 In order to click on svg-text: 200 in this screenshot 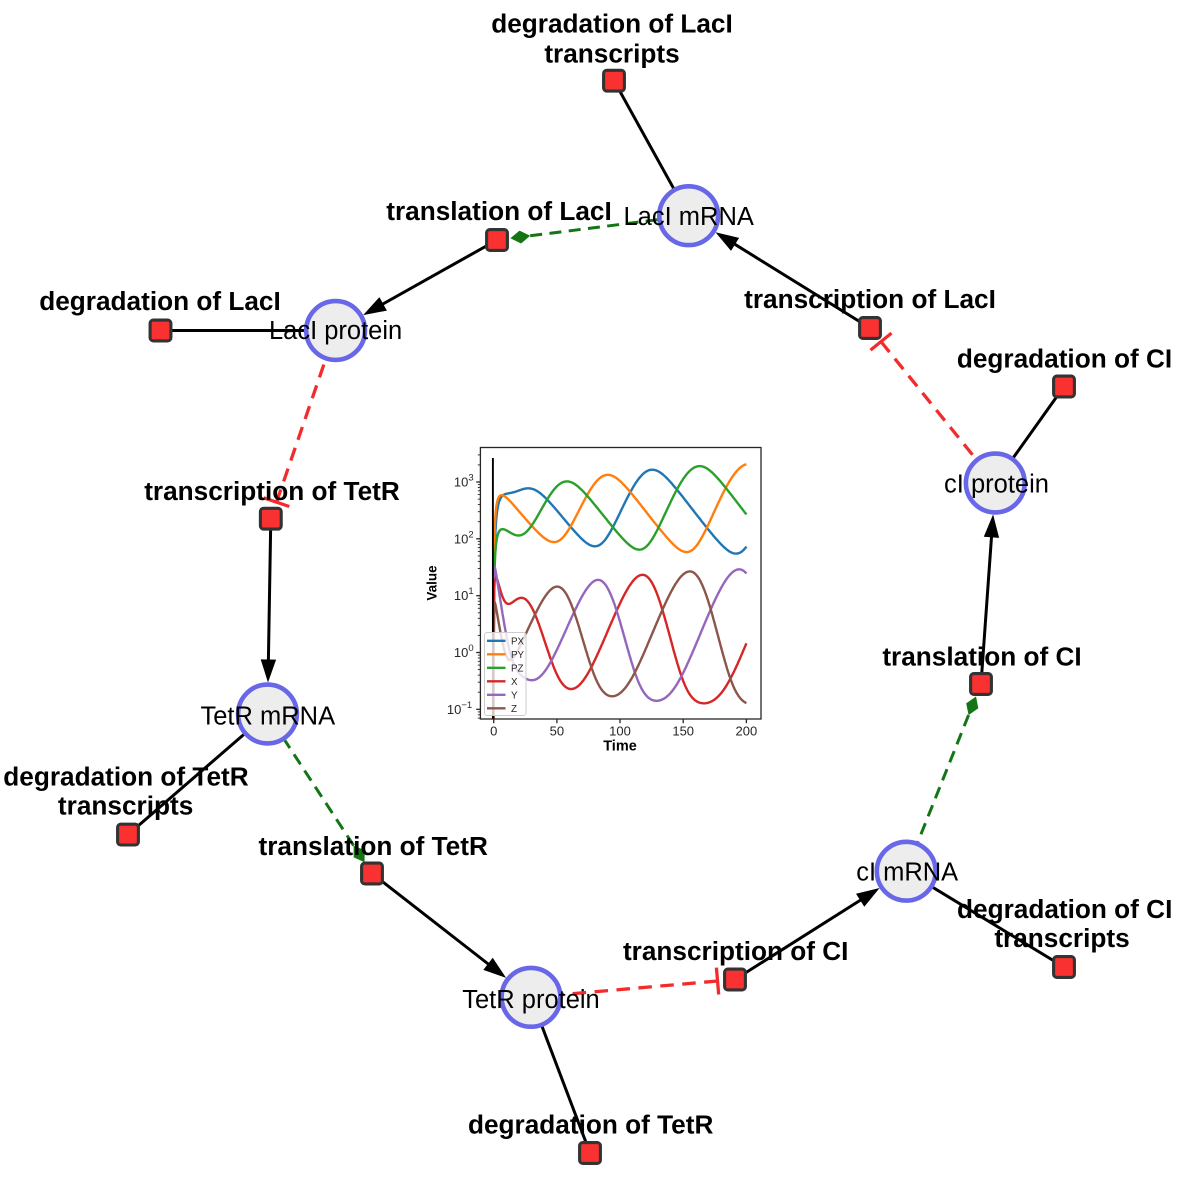, I will do `click(747, 731)`.